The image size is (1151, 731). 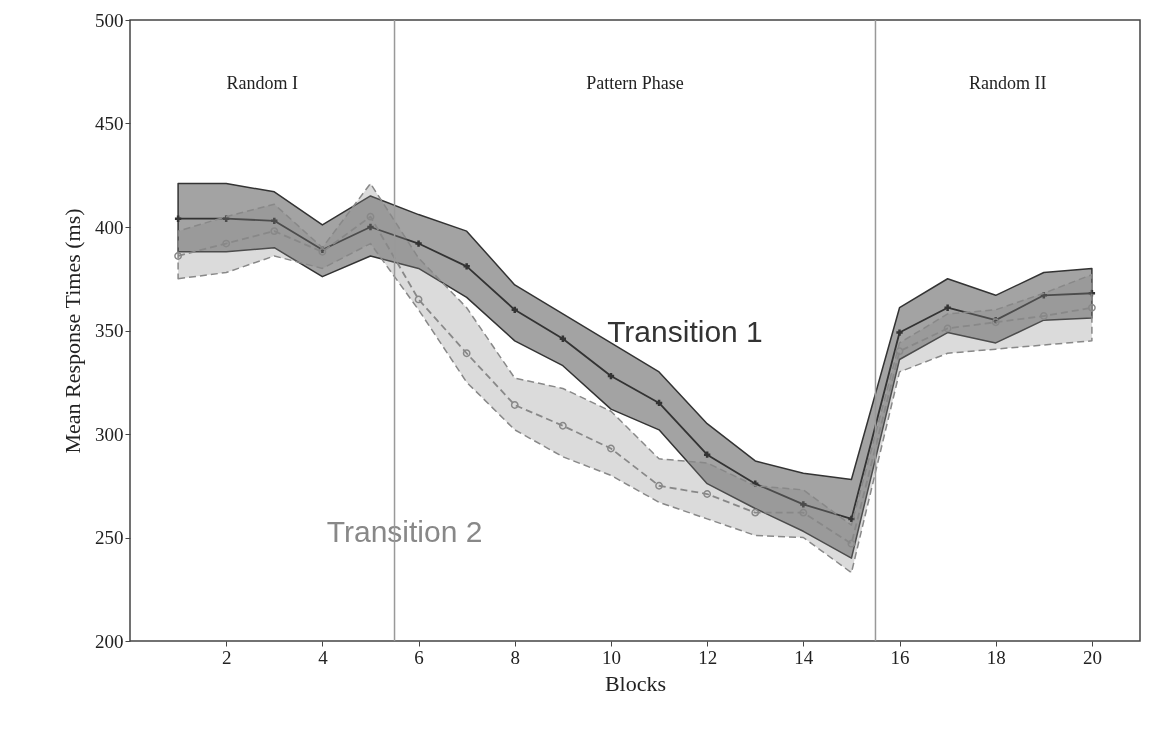 What do you see at coordinates (1092, 657) in the screenshot?
I see `x-tick-label: 20` at bounding box center [1092, 657].